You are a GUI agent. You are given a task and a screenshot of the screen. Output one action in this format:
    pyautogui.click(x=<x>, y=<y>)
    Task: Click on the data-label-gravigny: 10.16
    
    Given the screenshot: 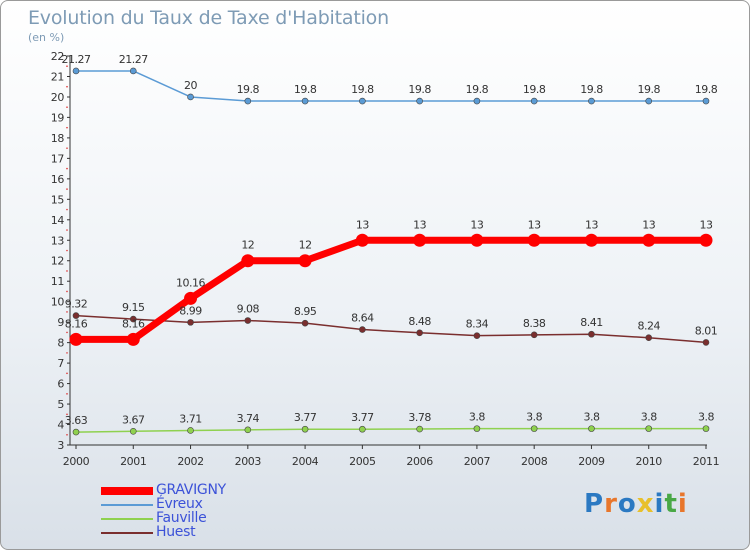 What is the action you would take?
    pyautogui.click(x=190, y=282)
    